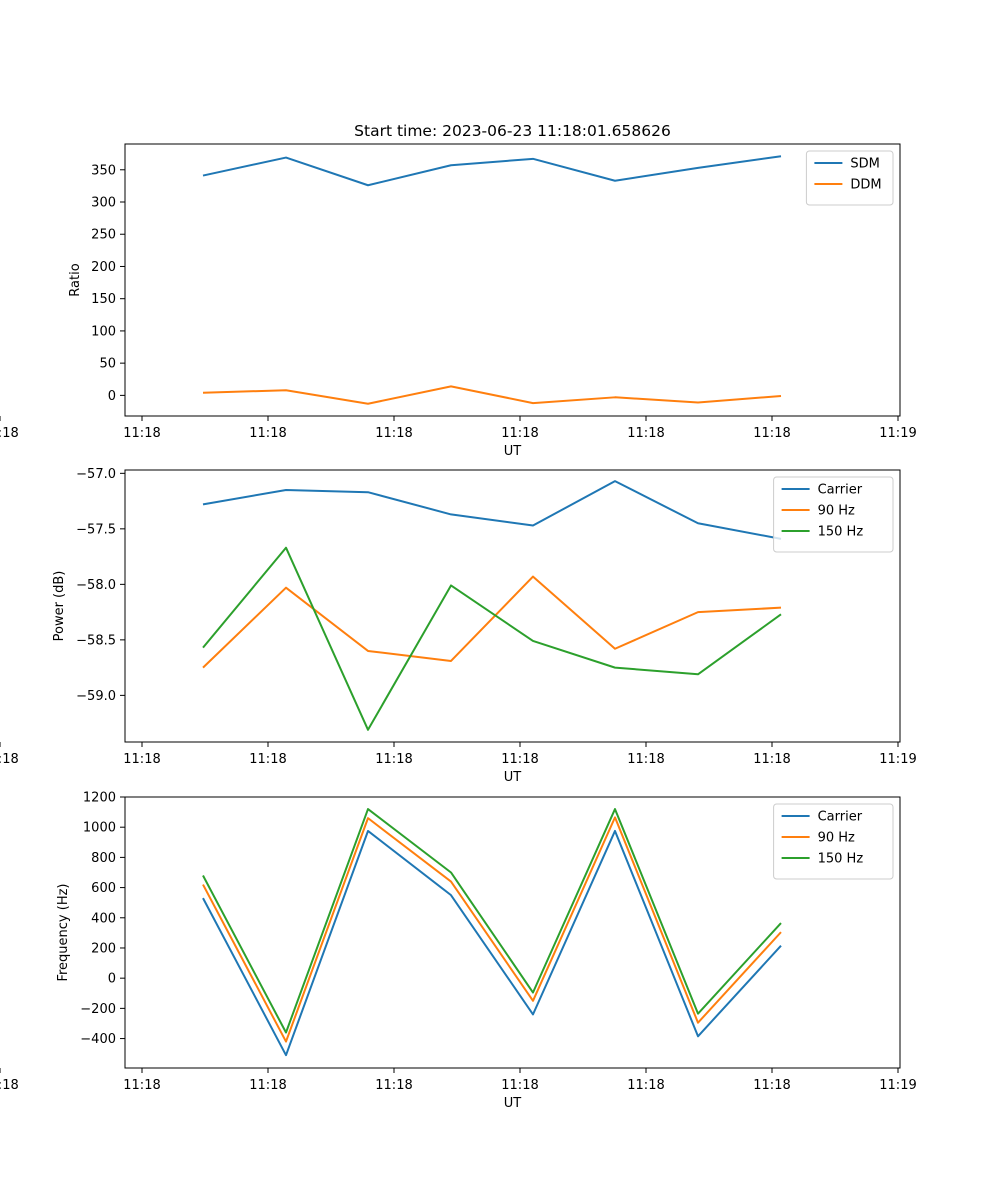 The image size is (1000, 1200). What do you see at coordinates (103, 858) in the screenshot?
I see `frequency-y-tick-label: 800` at bounding box center [103, 858].